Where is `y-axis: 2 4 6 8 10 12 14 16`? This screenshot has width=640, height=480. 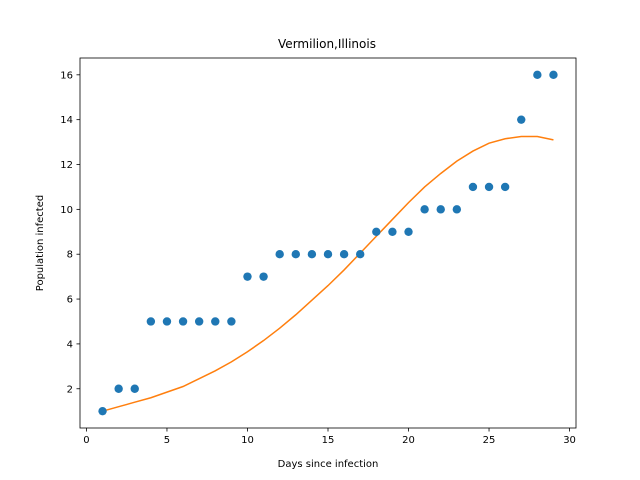 y-axis: 2 4 6 8 10 12 14 16 is located at coordinates (70, 232).